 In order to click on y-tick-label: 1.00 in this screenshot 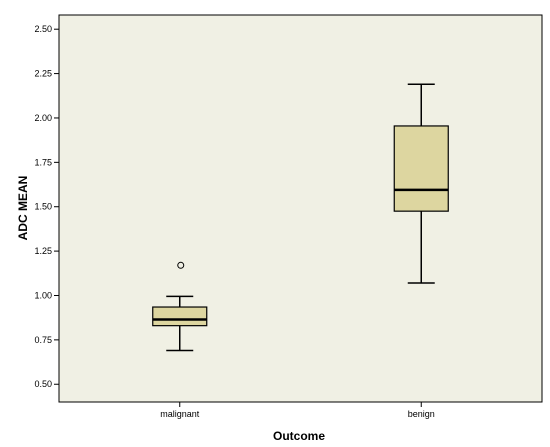, I will do `click(43, 295)`.